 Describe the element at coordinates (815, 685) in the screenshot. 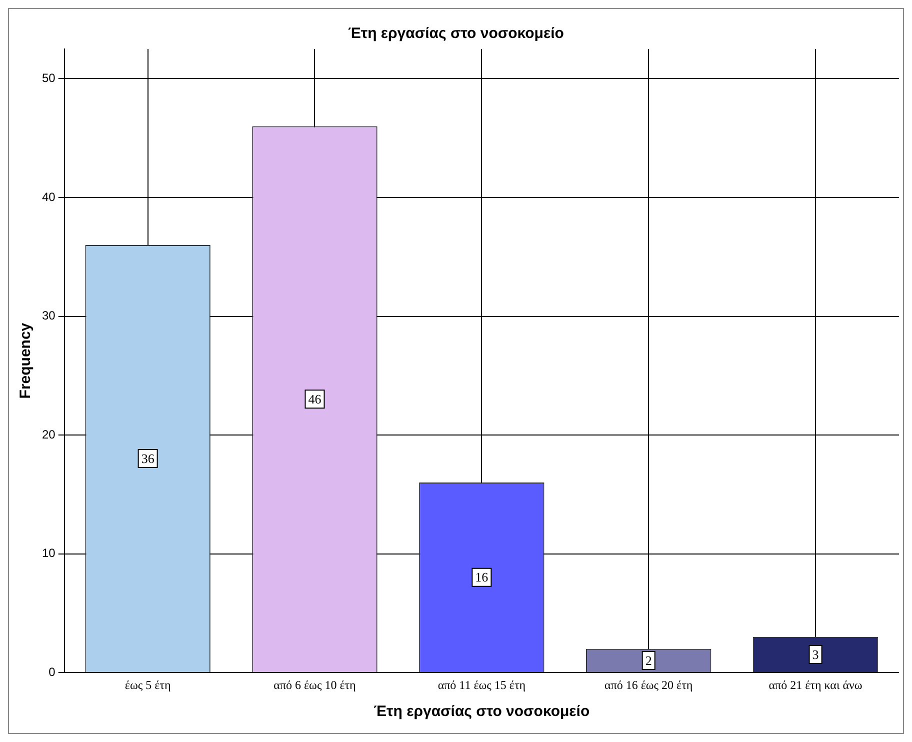

I see `x-tick-label: από 21 έτη και άνω` at that location.